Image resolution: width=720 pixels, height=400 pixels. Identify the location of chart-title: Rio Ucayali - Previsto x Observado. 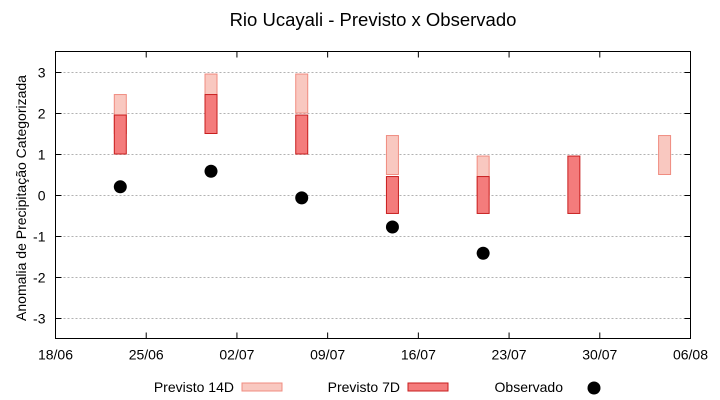
(373, 19).